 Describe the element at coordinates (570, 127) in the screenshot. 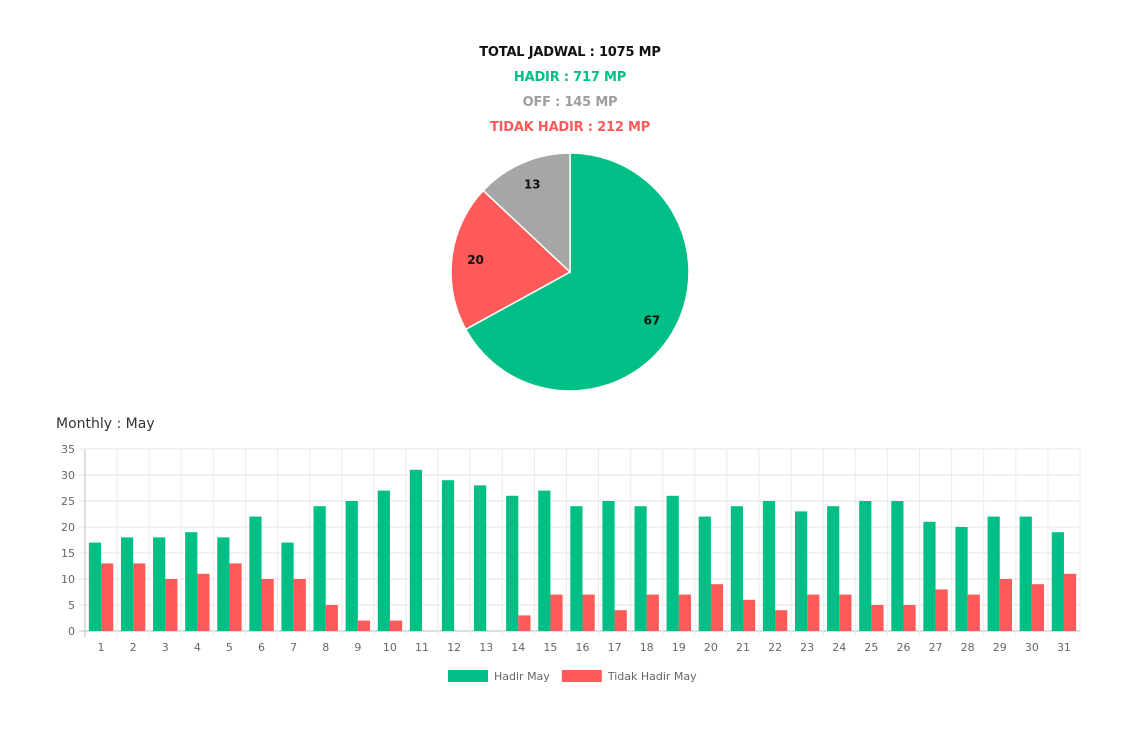

I see `tidak-hadir-label: TIDAK HADIR : 212 MP` at that location.